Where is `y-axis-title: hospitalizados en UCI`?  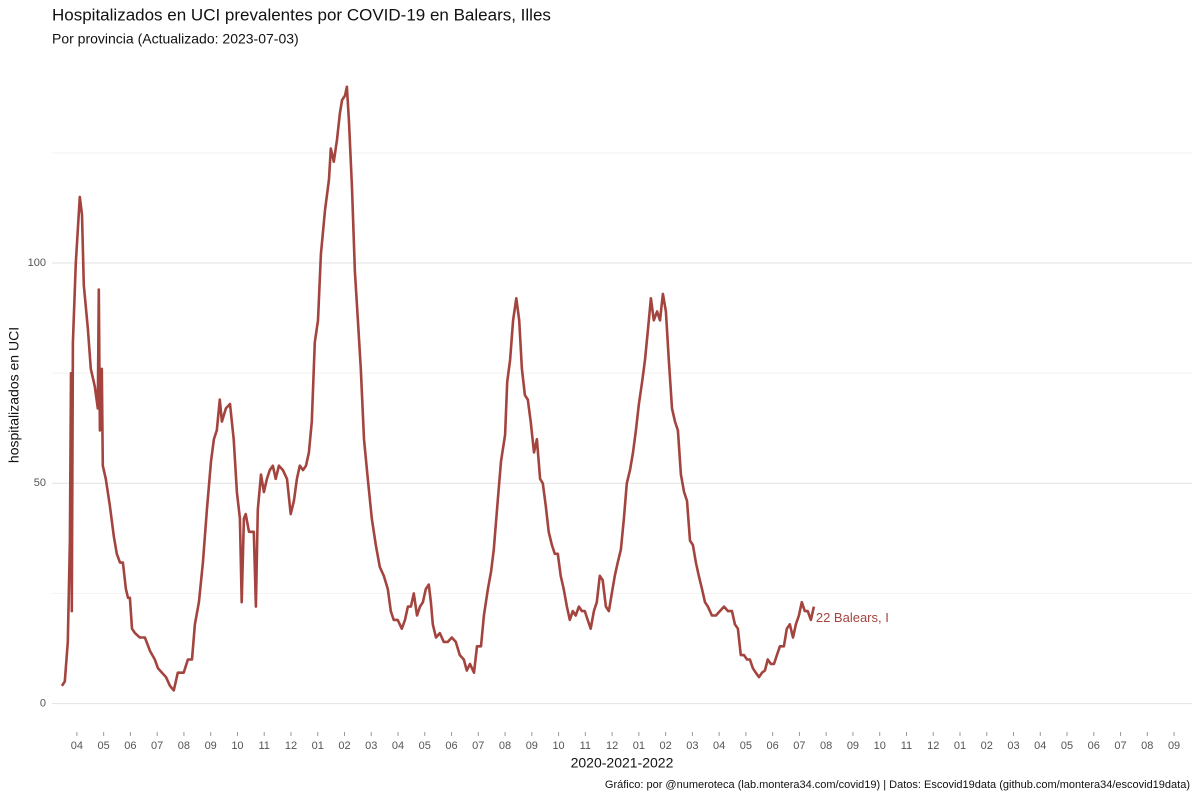 y-axis-title: hospitalizados en UCI is located at coordinates (14, 395).